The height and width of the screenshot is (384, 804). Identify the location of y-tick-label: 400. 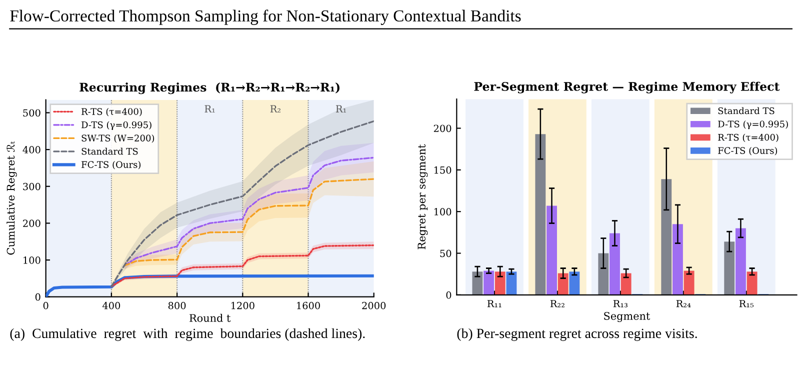
(31, 150).